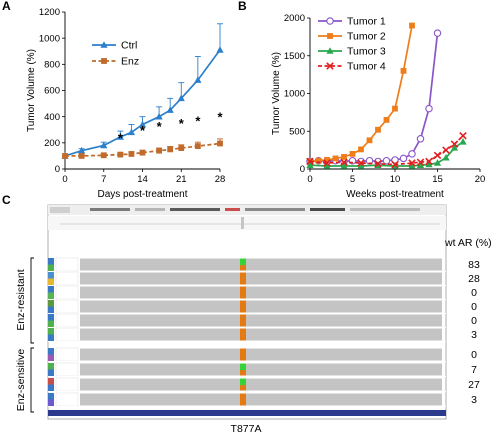  I want to click on group-bracket-resistant, so click(32, 300).